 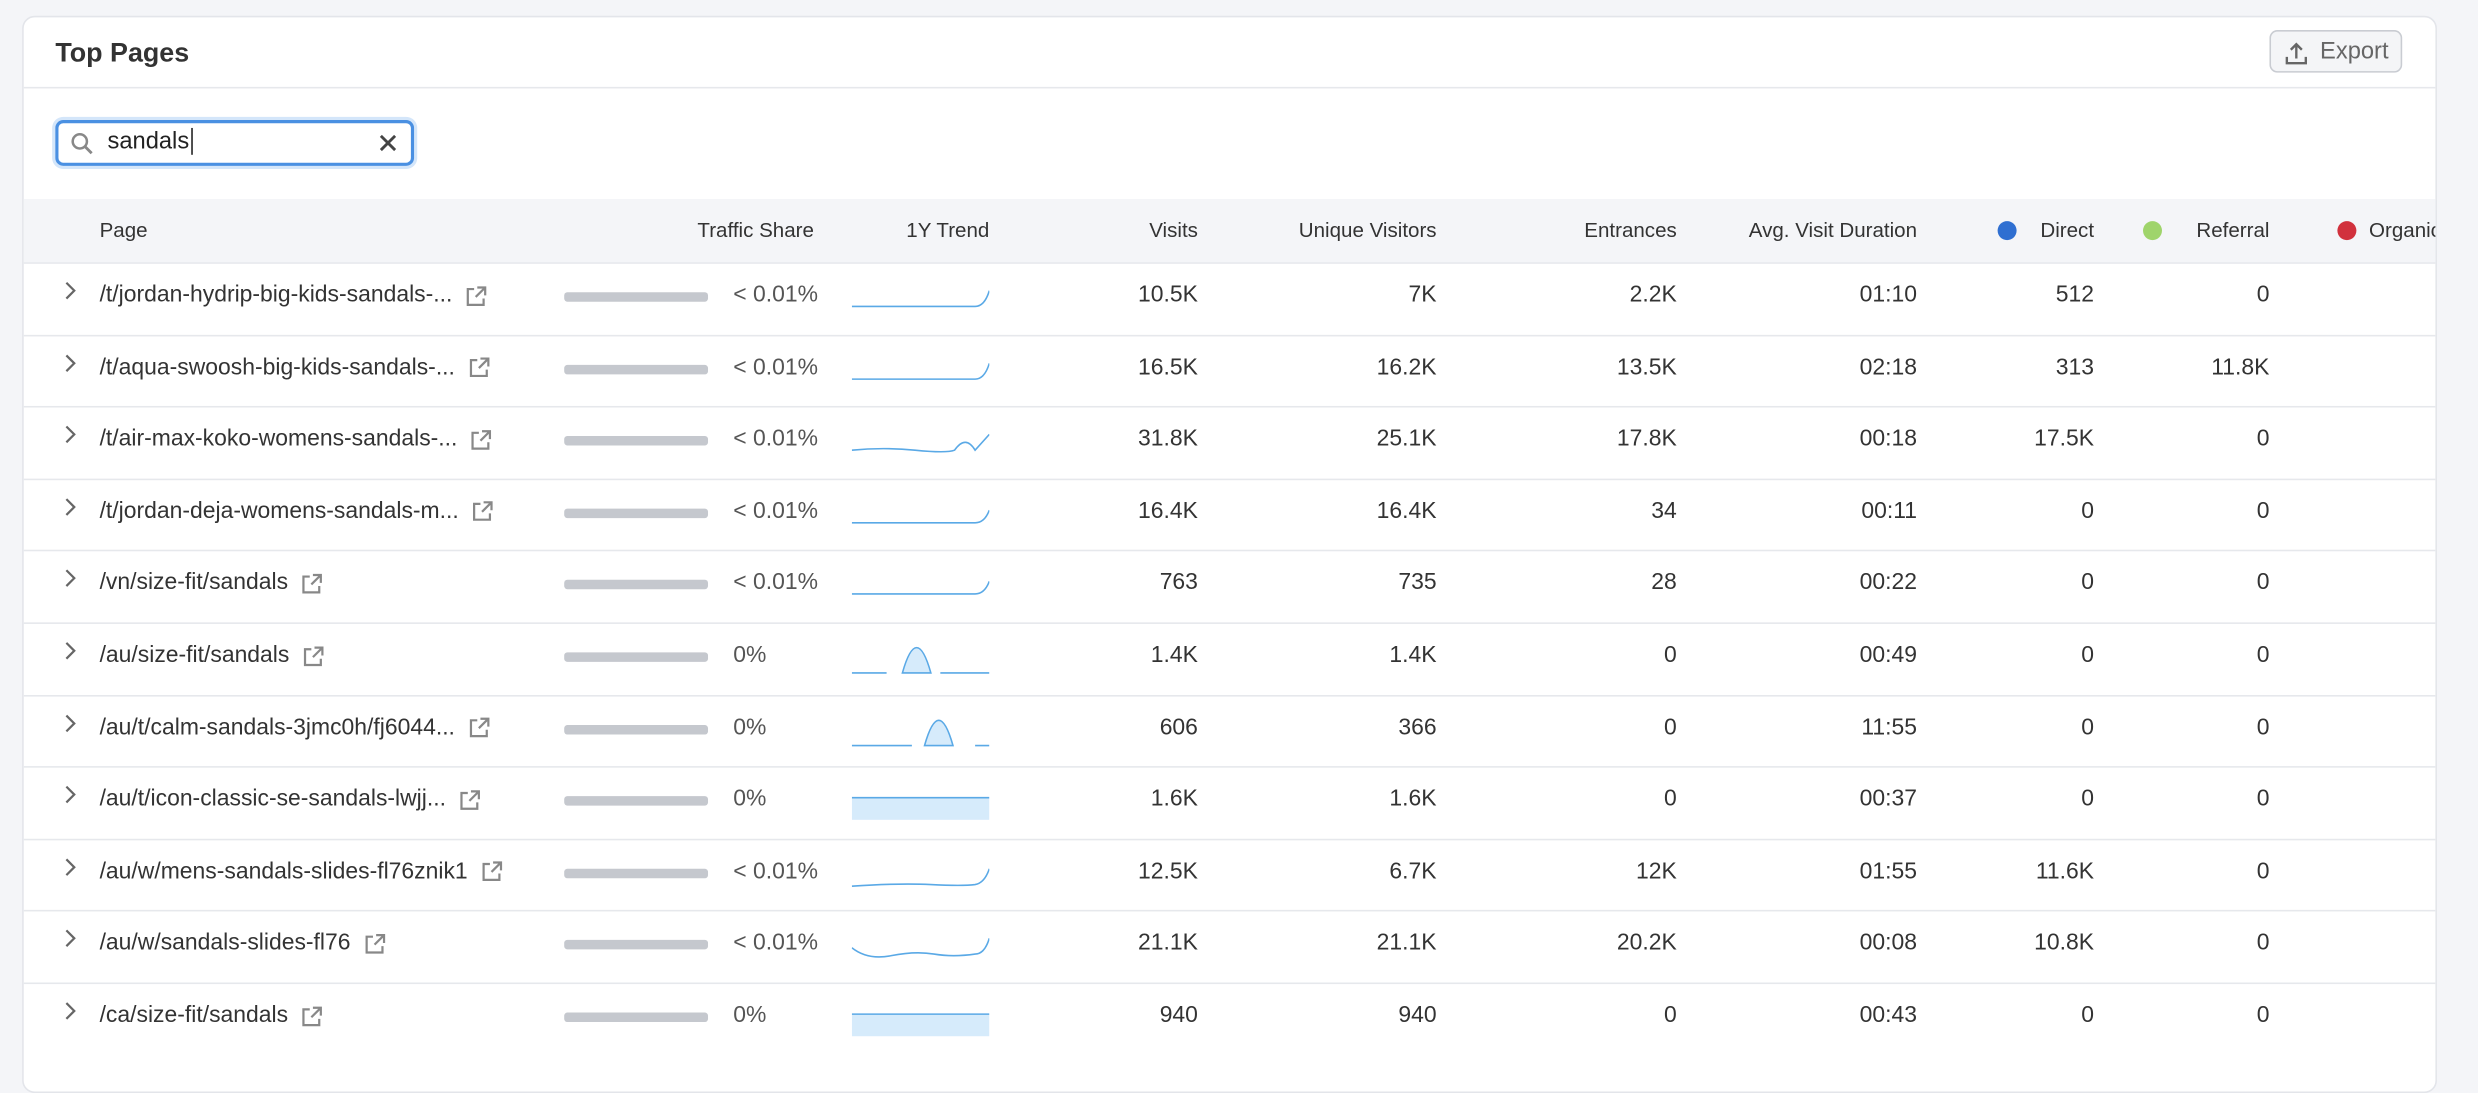 What do you see at coordinates (225, 944) in the screenshot?
I see `page-url: /au/w/sandals-slides-fl76` at bounding box center [225, 944].